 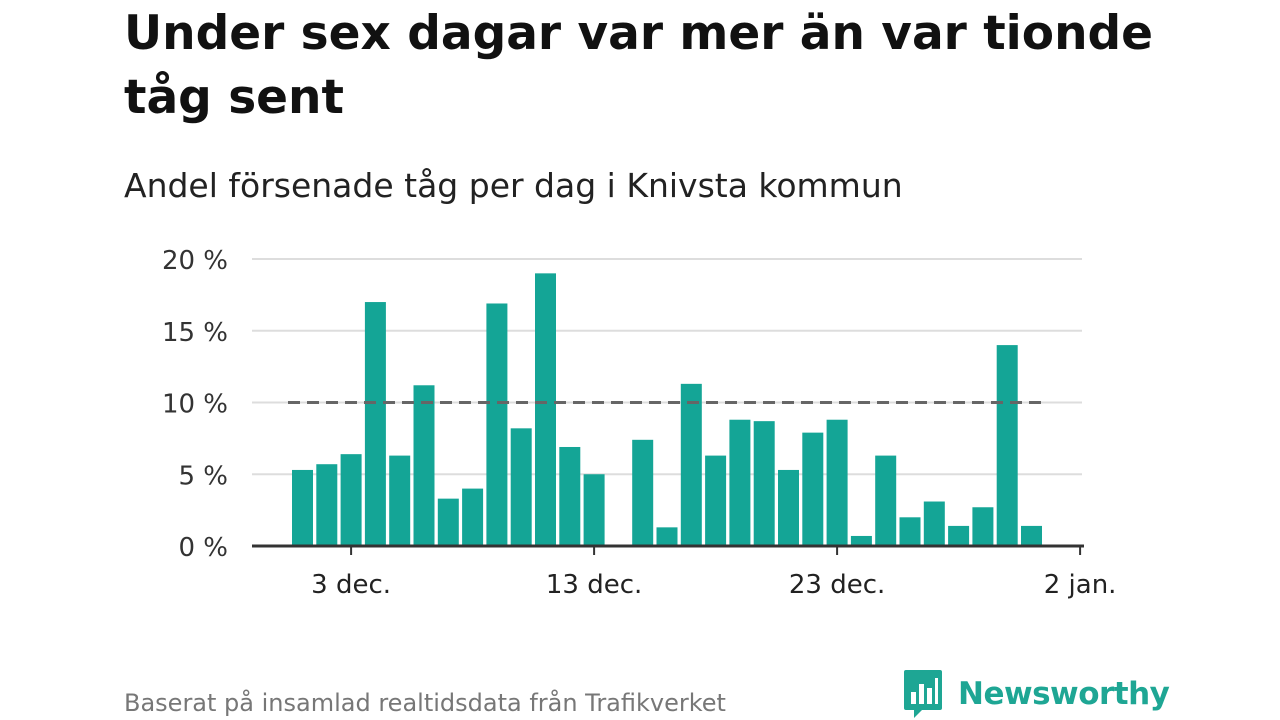 I want to click on x-axis, so click(x=668, y=549).